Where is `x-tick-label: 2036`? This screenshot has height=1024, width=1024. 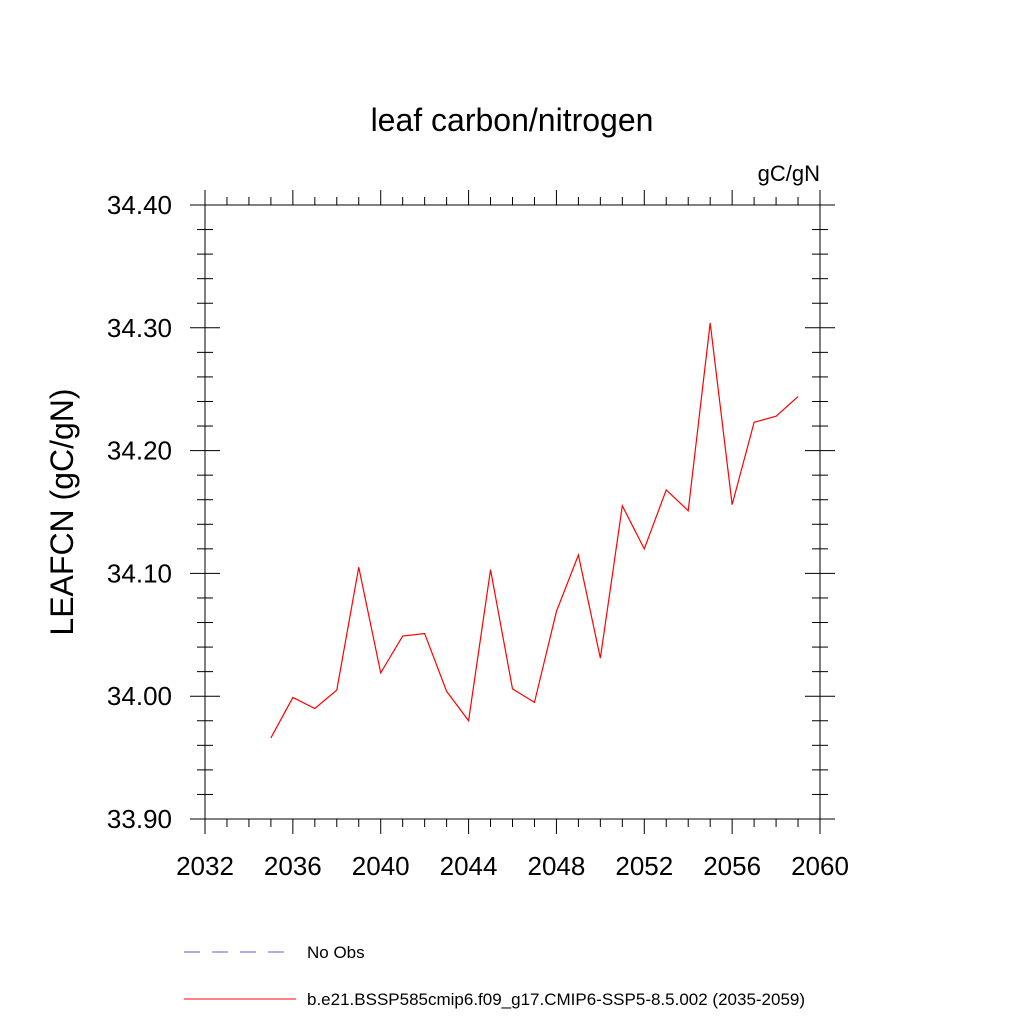 x-tick-label: 2036 is located at coordinates (293, 866).